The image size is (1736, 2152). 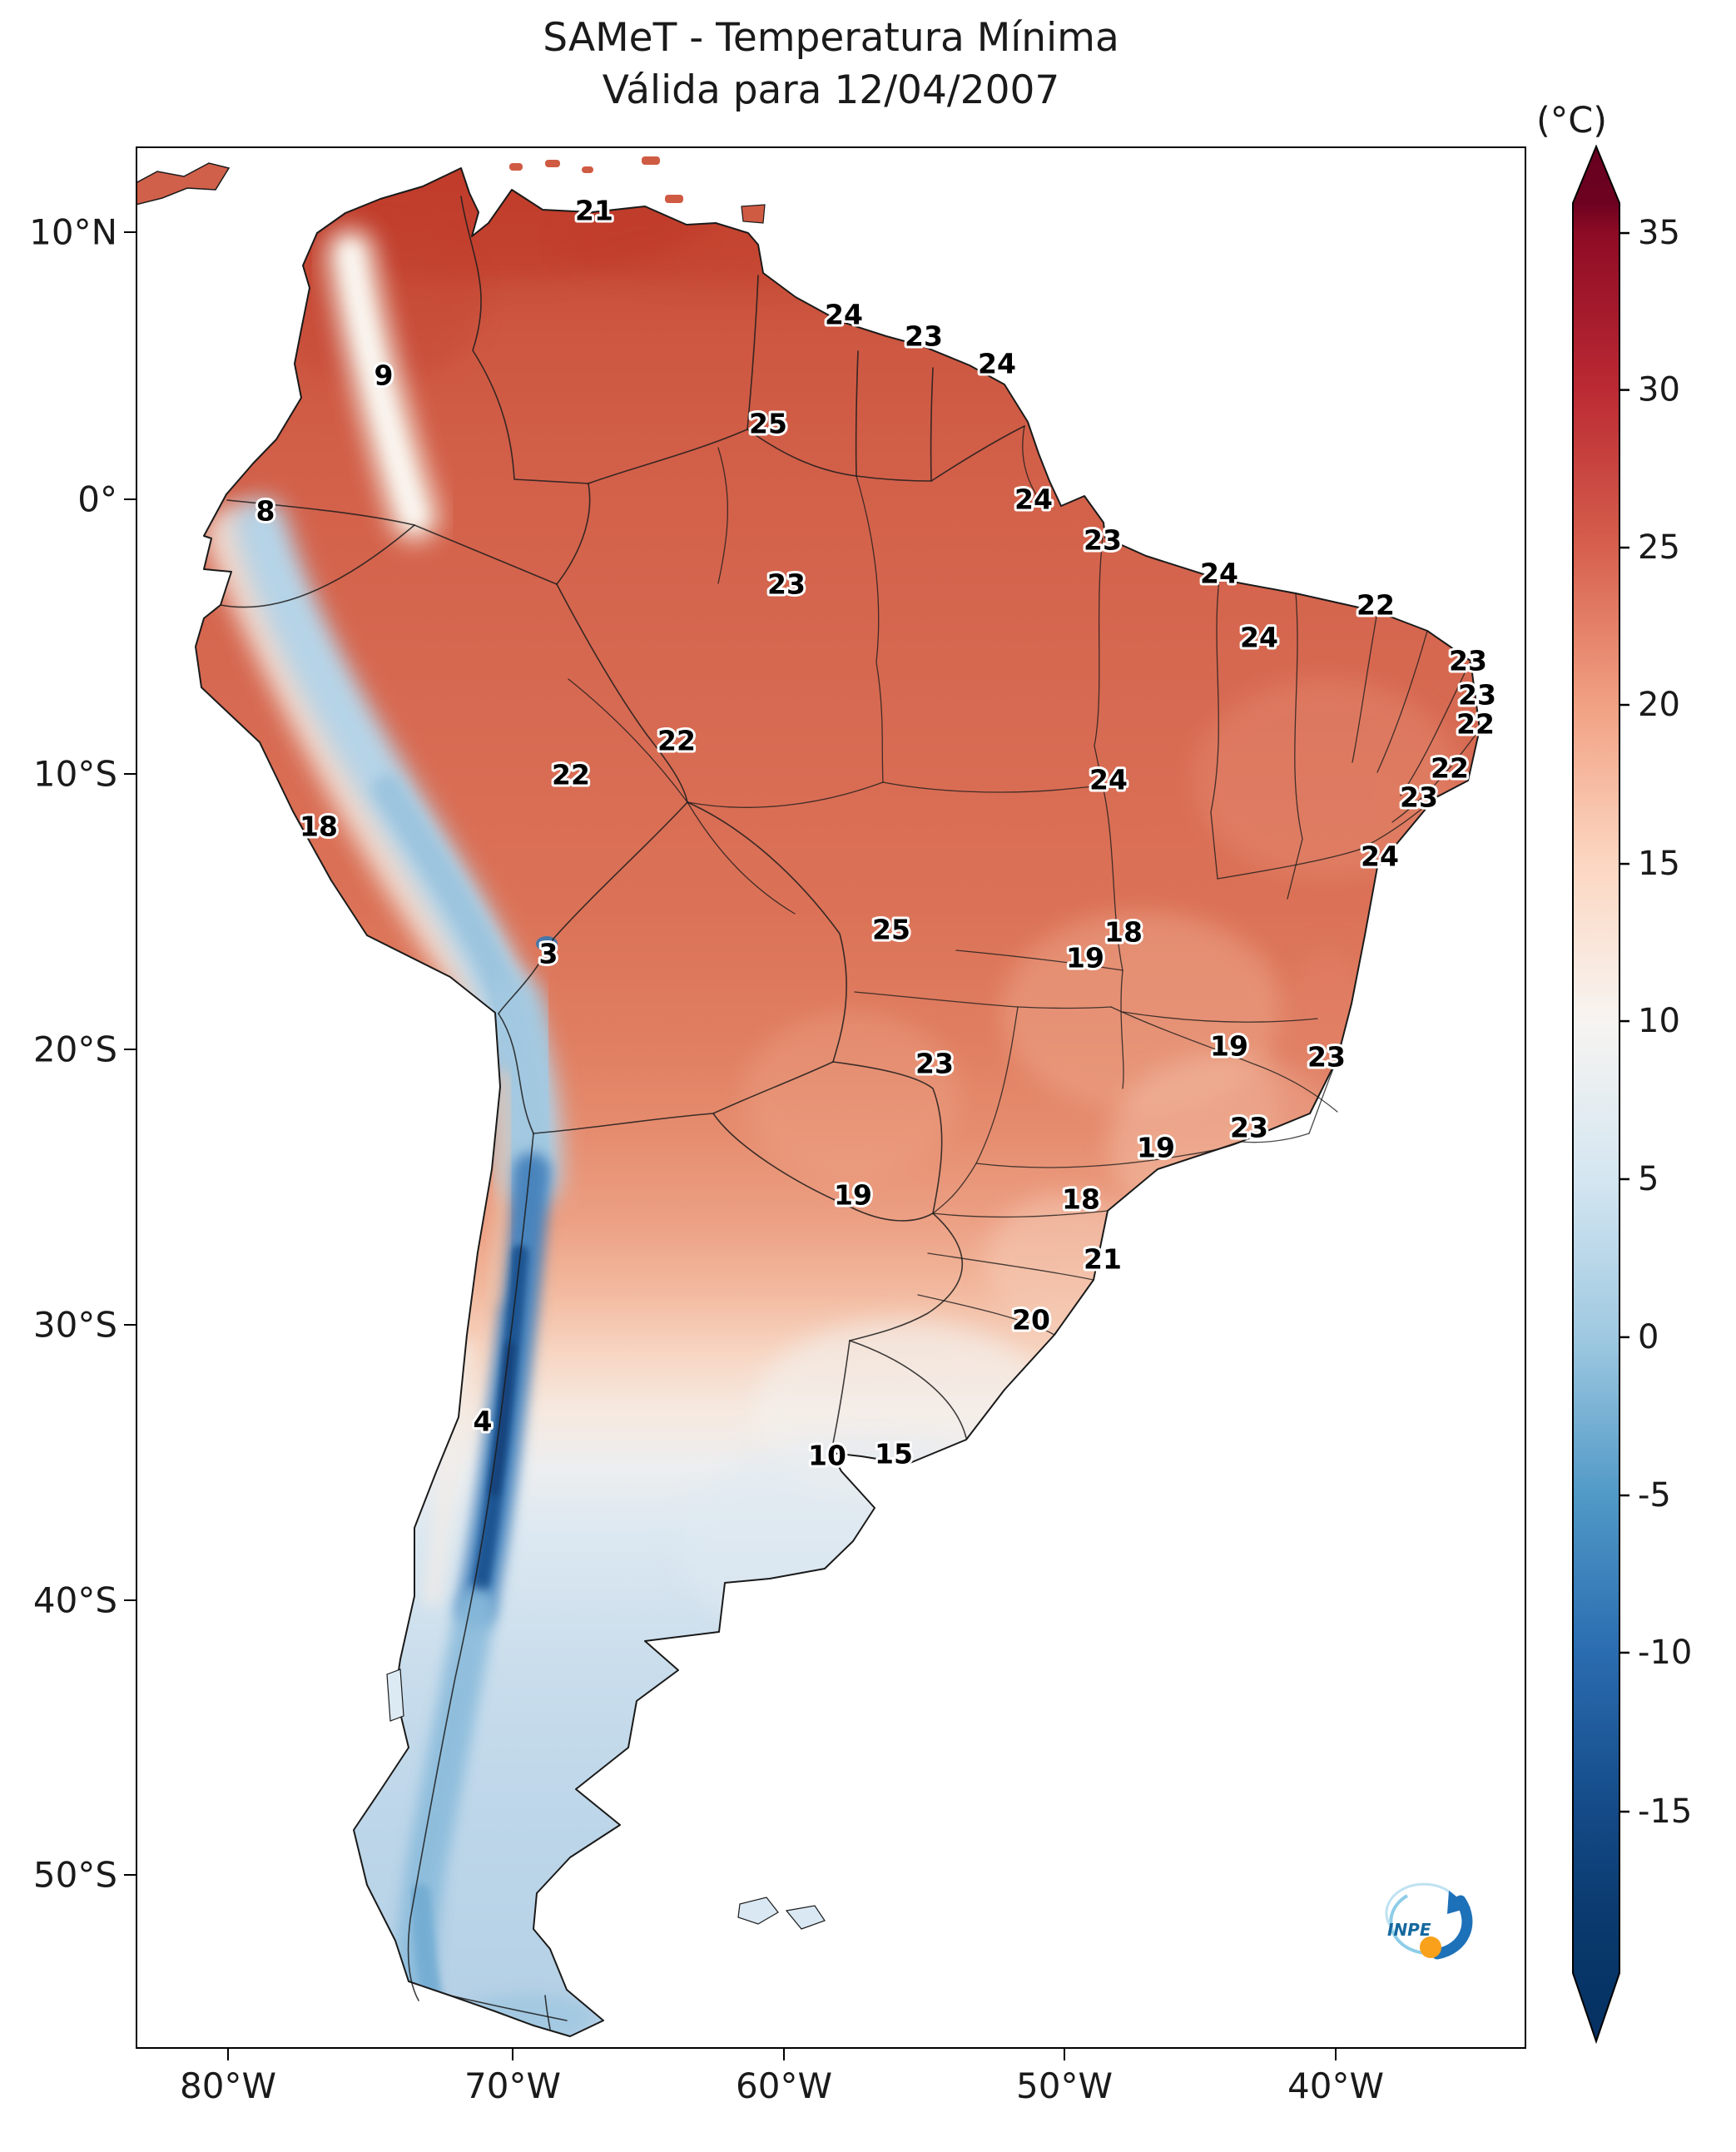 I want to click on temp-label: 20, so click(x=1031, y=1320).